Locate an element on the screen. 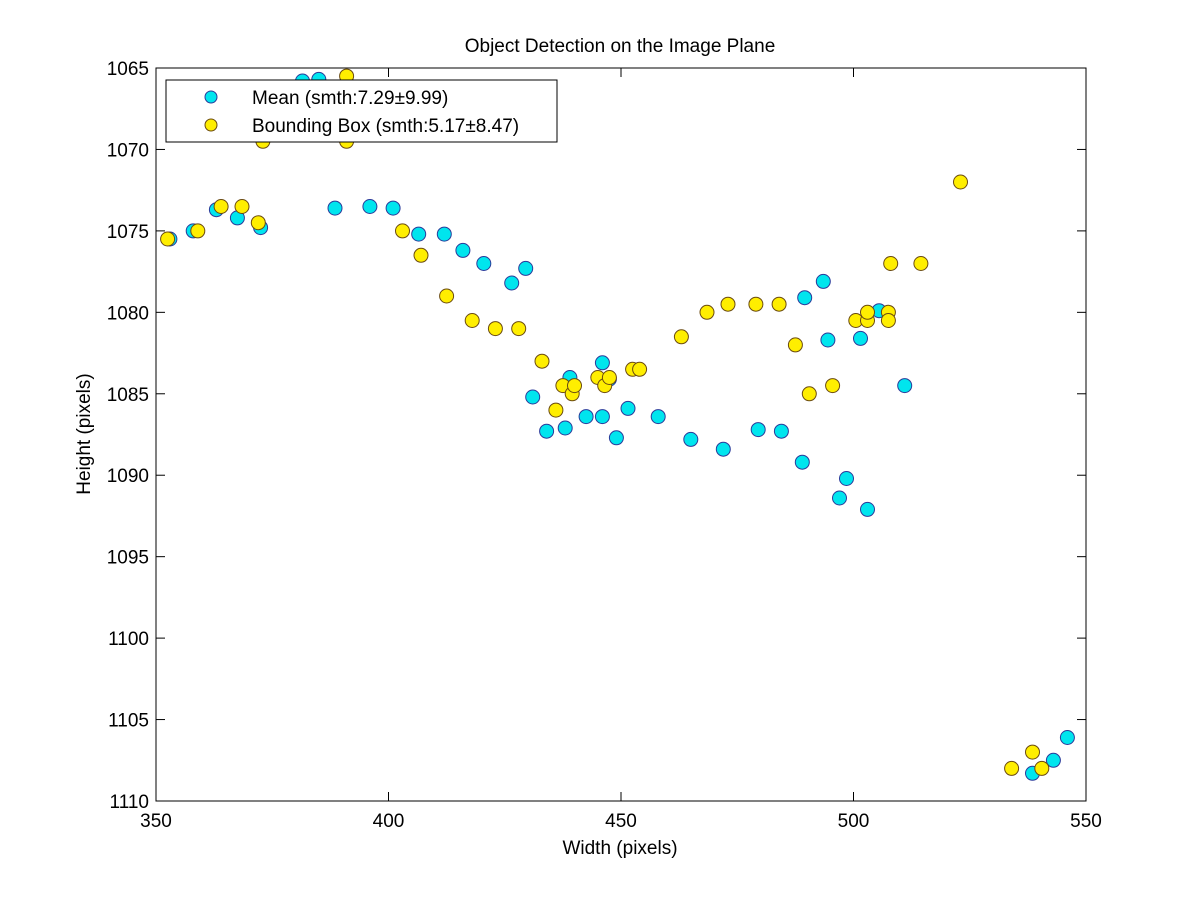  y-tick-label-1: 1070 is located at coordinates (128, 150).